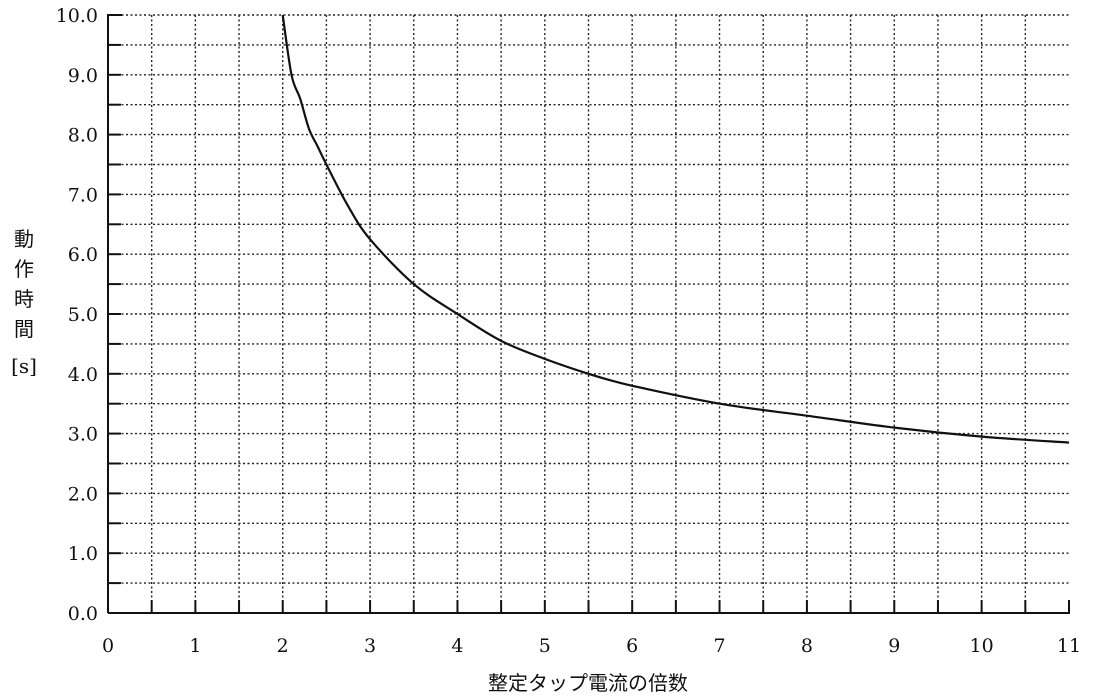 The height and width of the screenshot is (699, 1093). Describe the element at coordinates (83, 195) in the screenshot. I see `y-tick-label: 7.0` at that location.